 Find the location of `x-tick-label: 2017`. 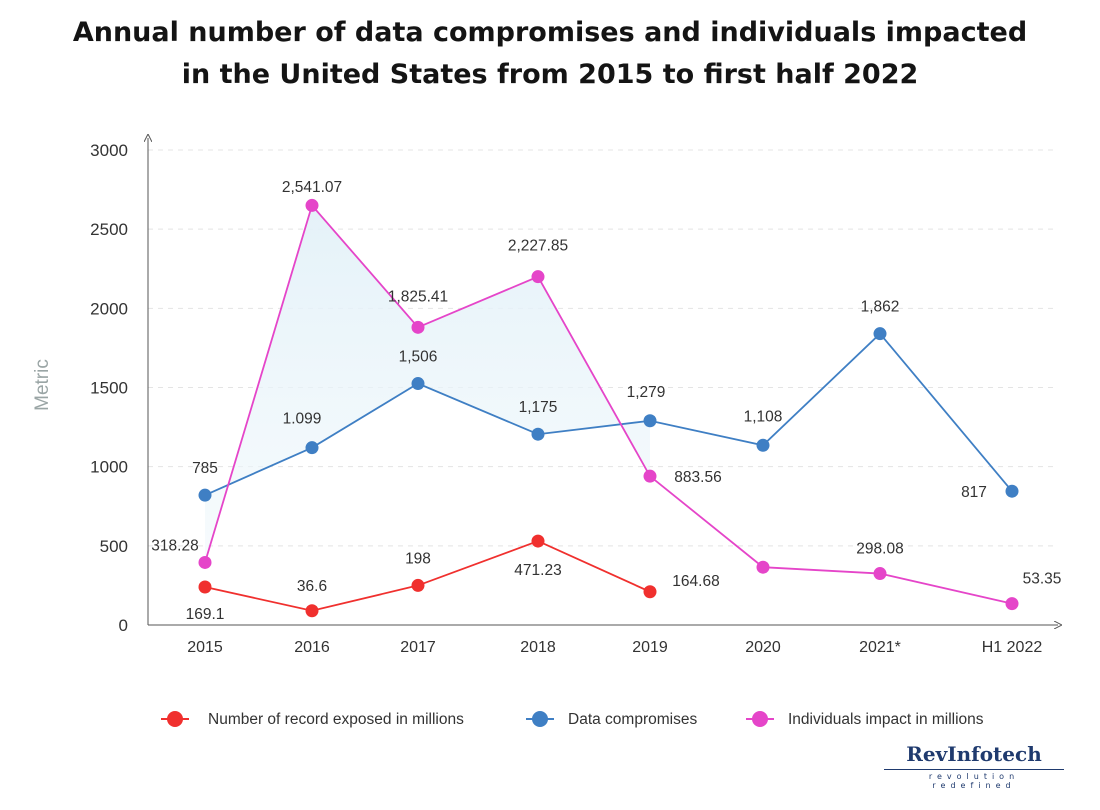

x-tick-label: 2017 is located at coordinates (418, 647).